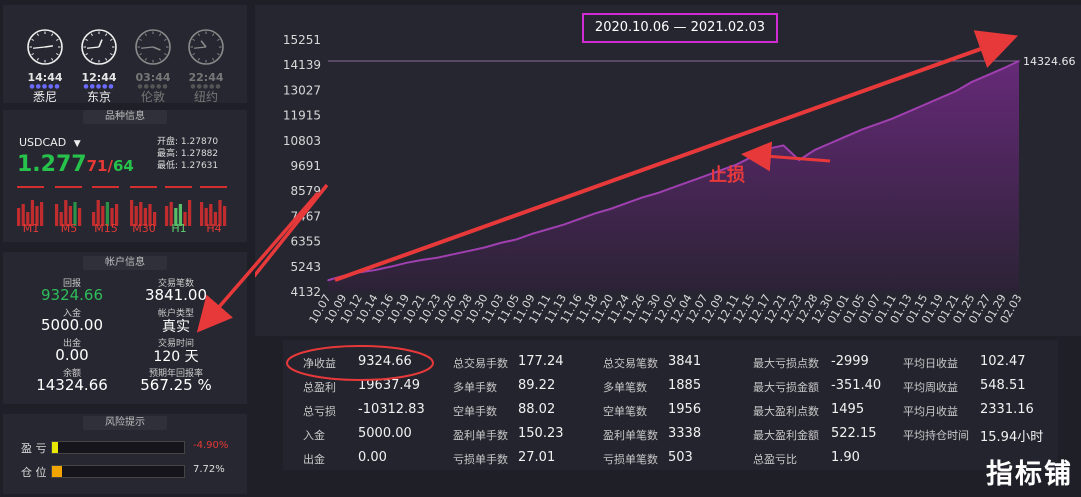 The width and height of the screenshot is (1081, 497). What do you see at coordinates (930, 411) in the screenshot?
I see `stat-label: 平均月收益` at bounding box center [930, 411].